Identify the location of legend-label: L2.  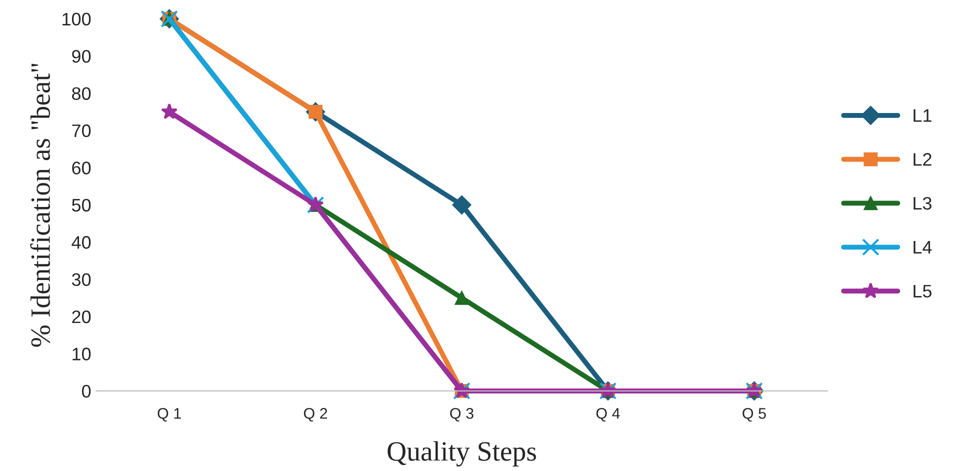
(923, 159).